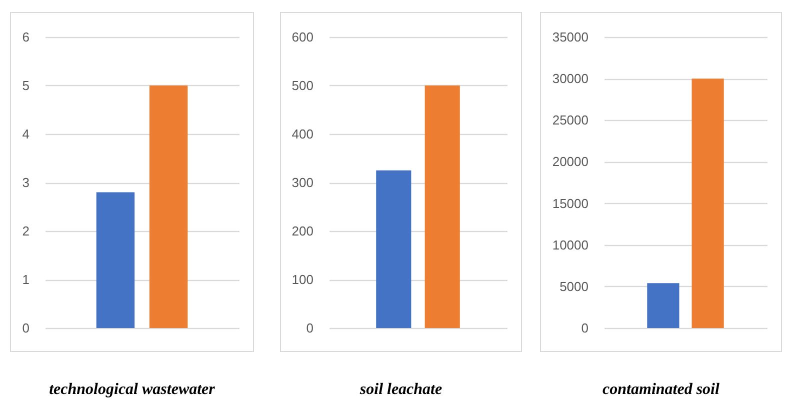  Describe the element at coordinates (570, 37) in the screenshot. I see `y-tick-label: 35000` at that location.